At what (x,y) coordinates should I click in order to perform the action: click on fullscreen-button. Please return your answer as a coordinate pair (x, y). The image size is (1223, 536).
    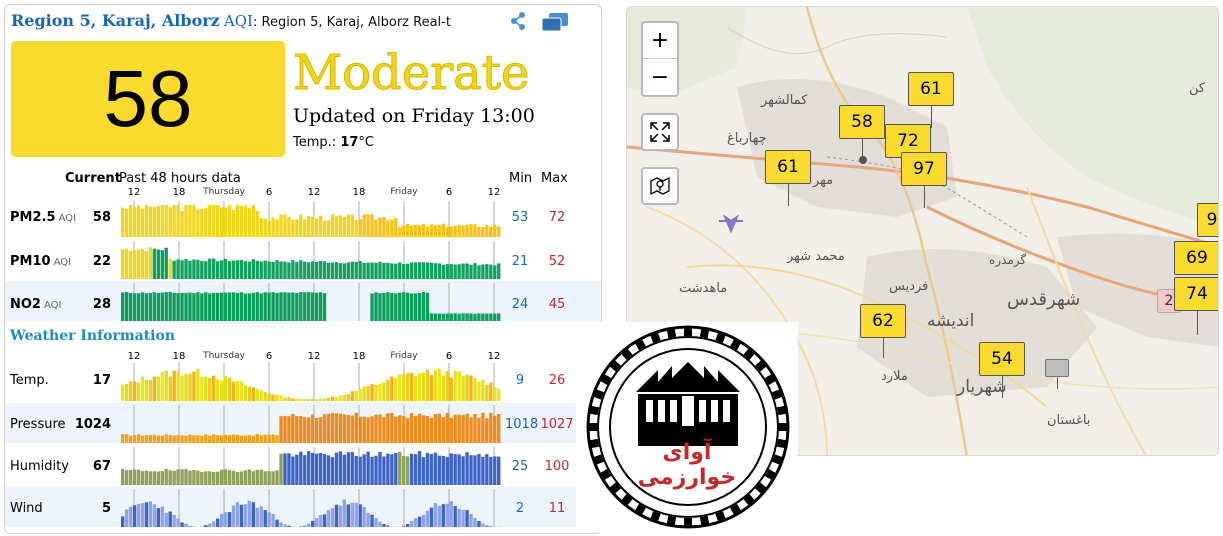
    Looking at the image, I should click on (660, 132).